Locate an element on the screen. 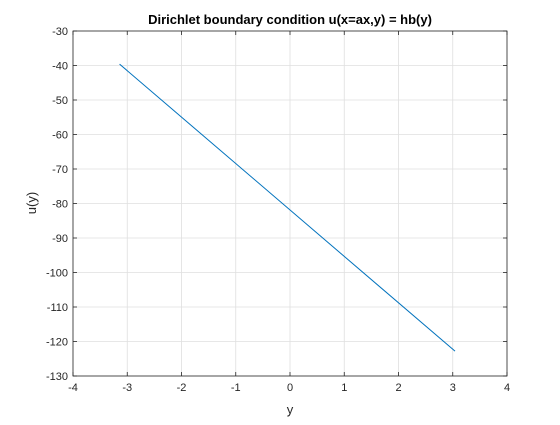 The image size is (560, 425). y-tick-label: -100 is located at coordinates (57, 274).